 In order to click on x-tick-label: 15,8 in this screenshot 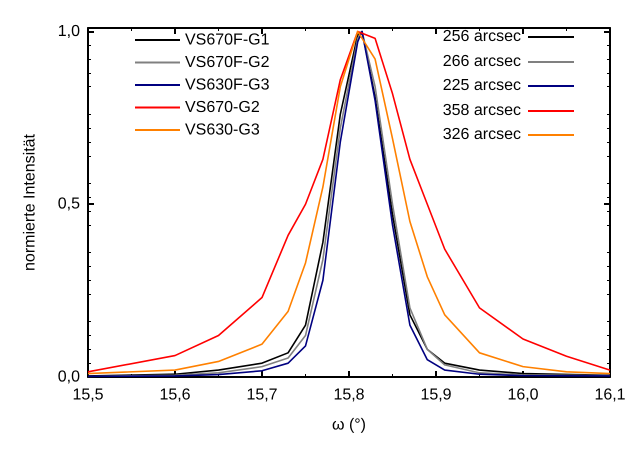, I will do `click(349, 395)`.